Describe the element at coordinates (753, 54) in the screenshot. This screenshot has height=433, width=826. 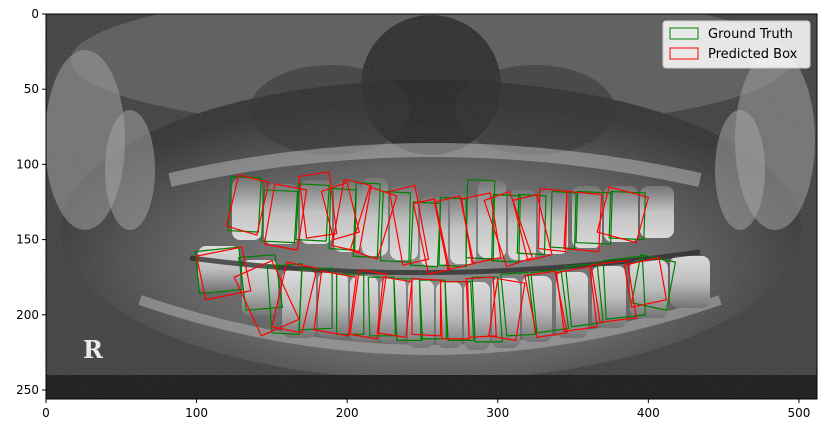
I see `legend-label-predicted-box: Predicted Box` at that location.